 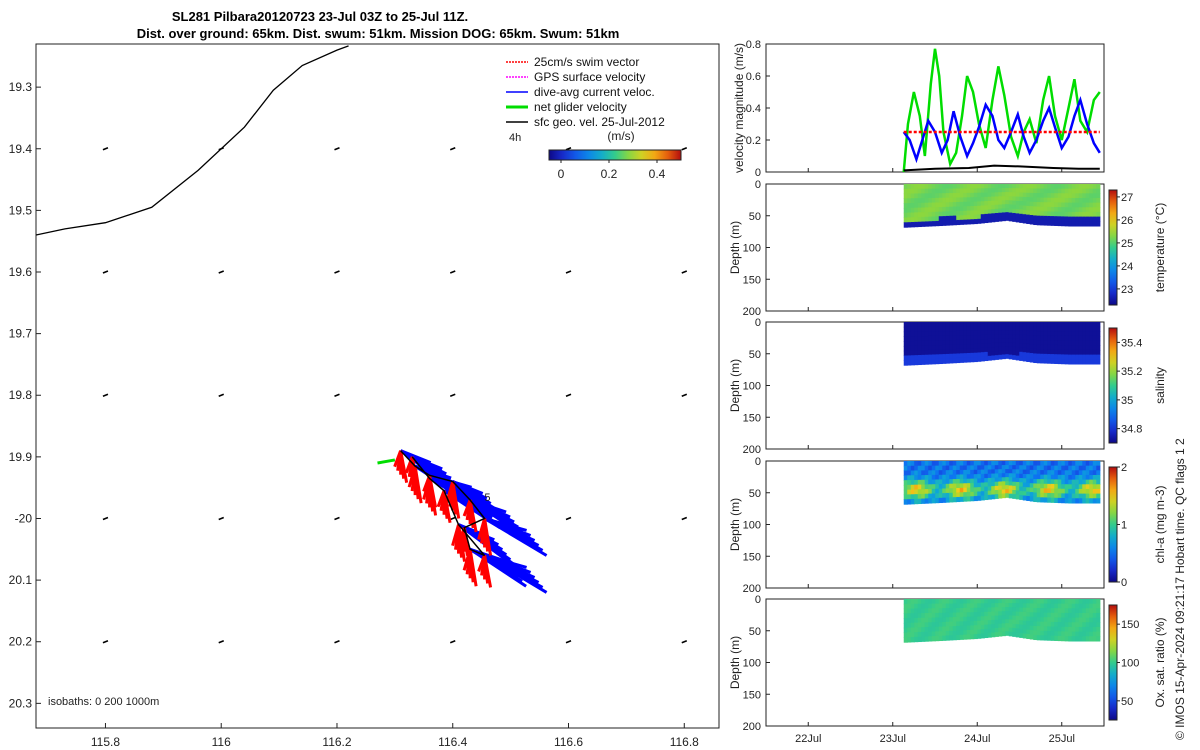 I want to click on net-glider-velocity-arrow, so click(x=386, y=461).